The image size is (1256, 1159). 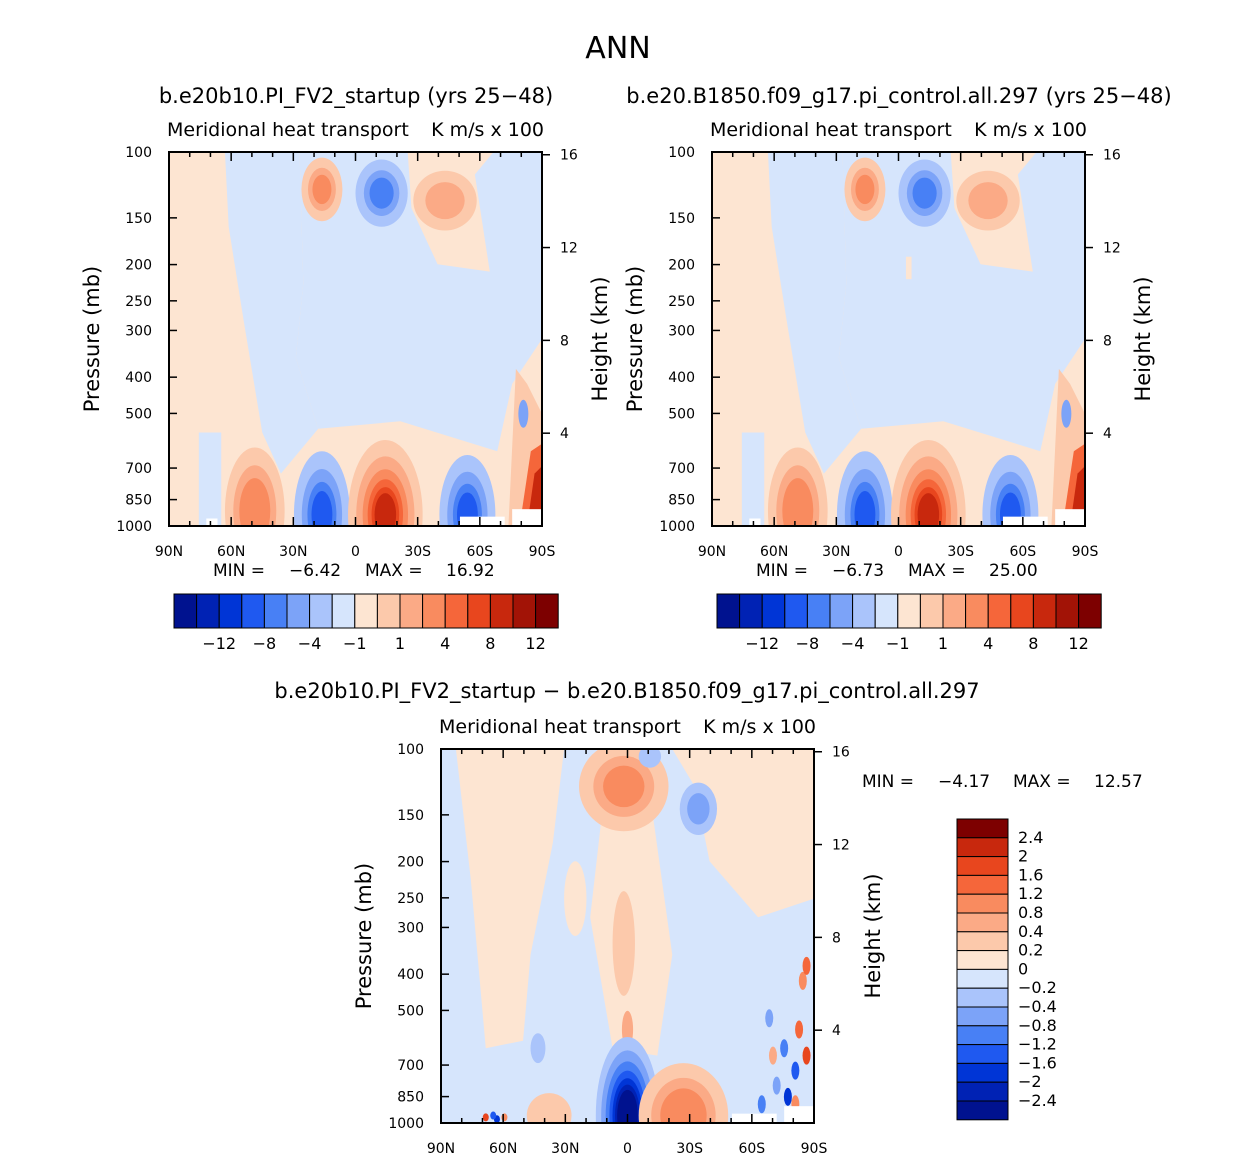 I want to click on colorbar-label: 1, so click(x=943, y=643).